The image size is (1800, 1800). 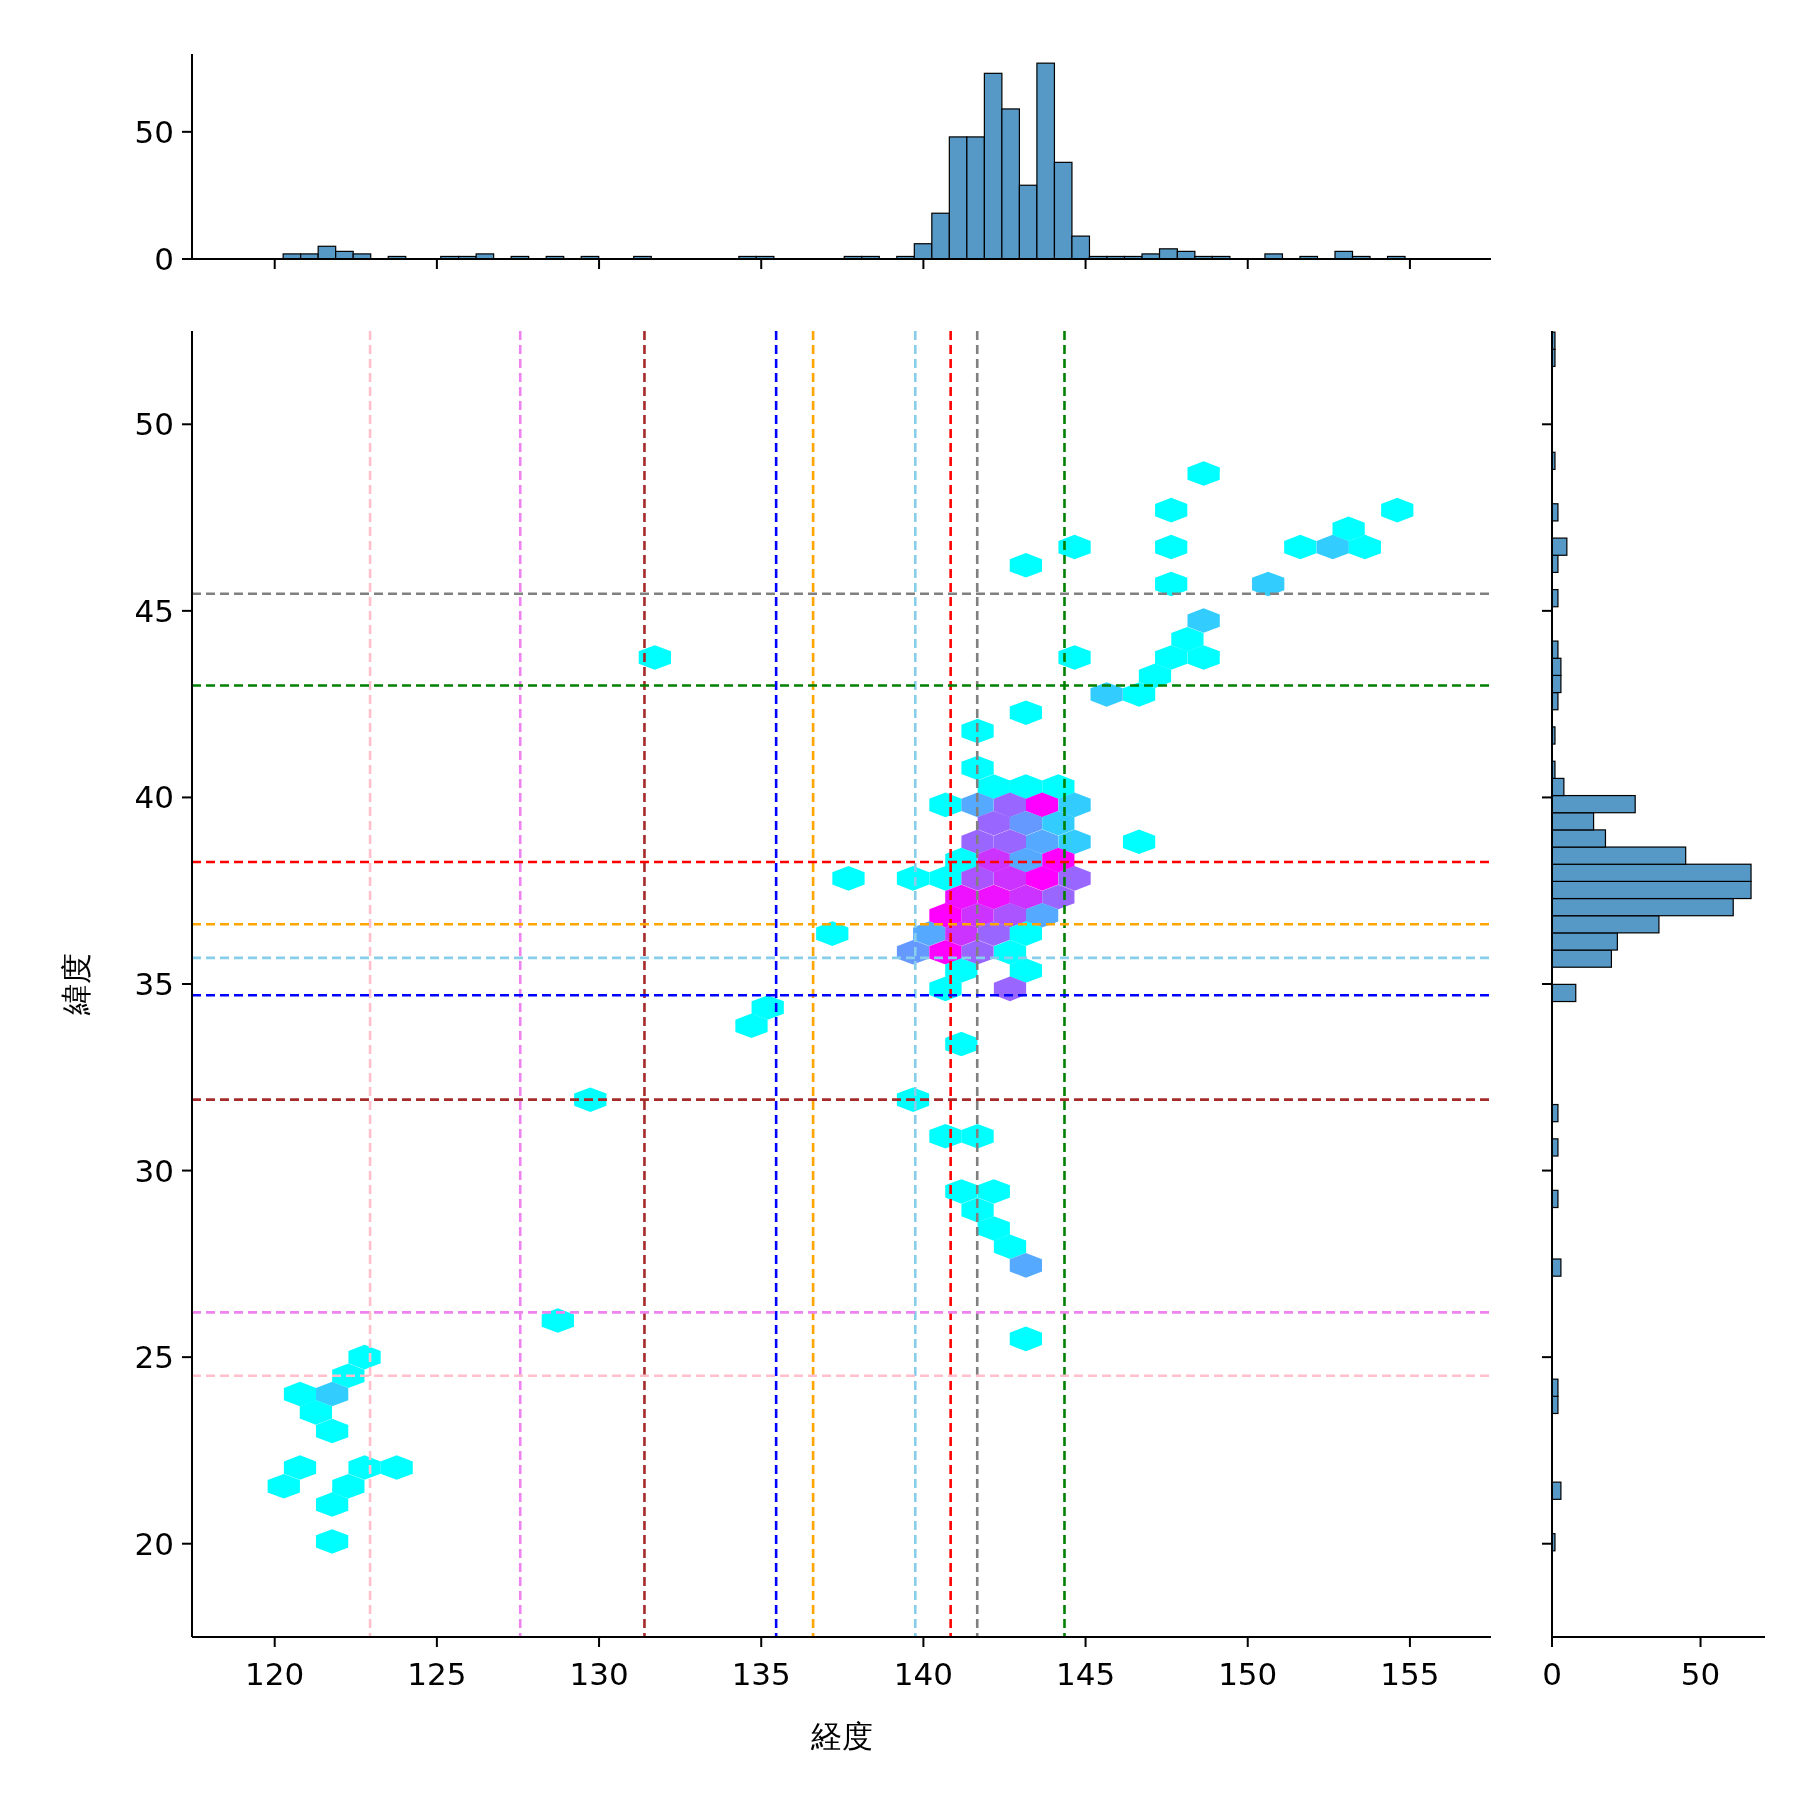 I want to click on y-tick-label: 35, so click(x=154, y=984).